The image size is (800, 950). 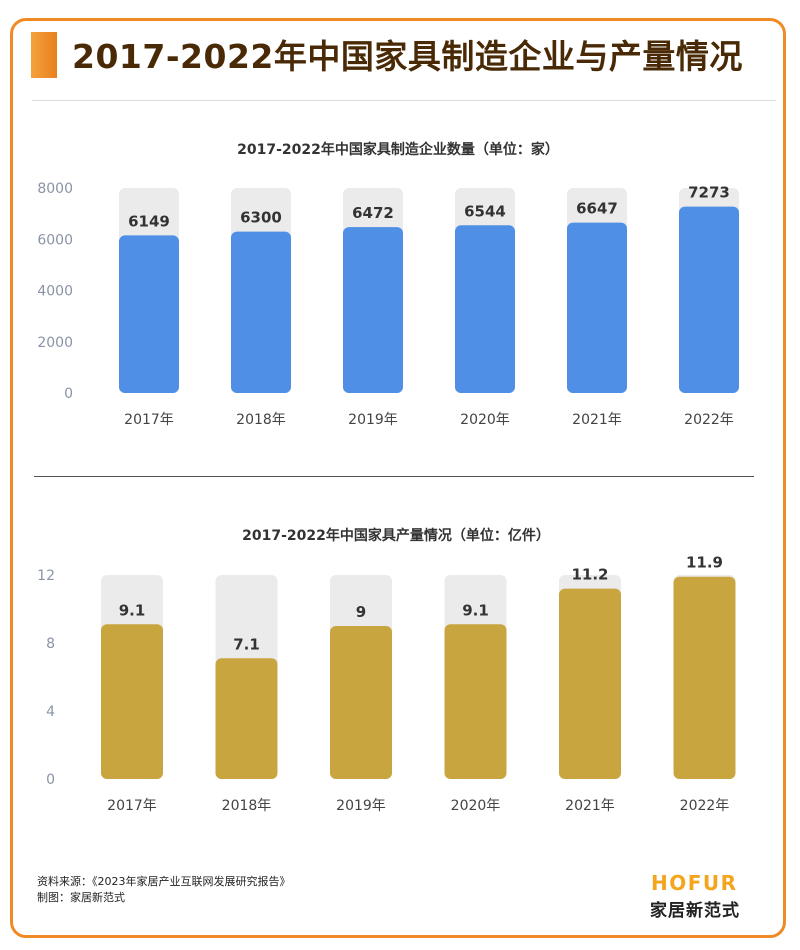 What do you see at coordinates (44, 55) in the screenshot?
I see `title-accent-bar` at bounding box center [44, 55].